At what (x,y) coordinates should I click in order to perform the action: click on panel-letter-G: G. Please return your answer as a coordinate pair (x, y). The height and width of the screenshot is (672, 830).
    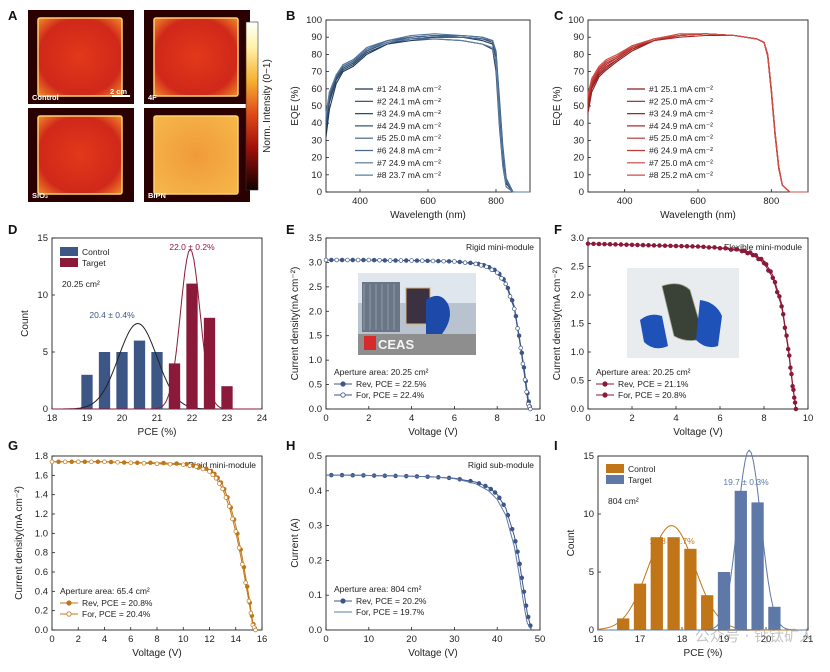
    Looking at the image, I should click on (13, 445).